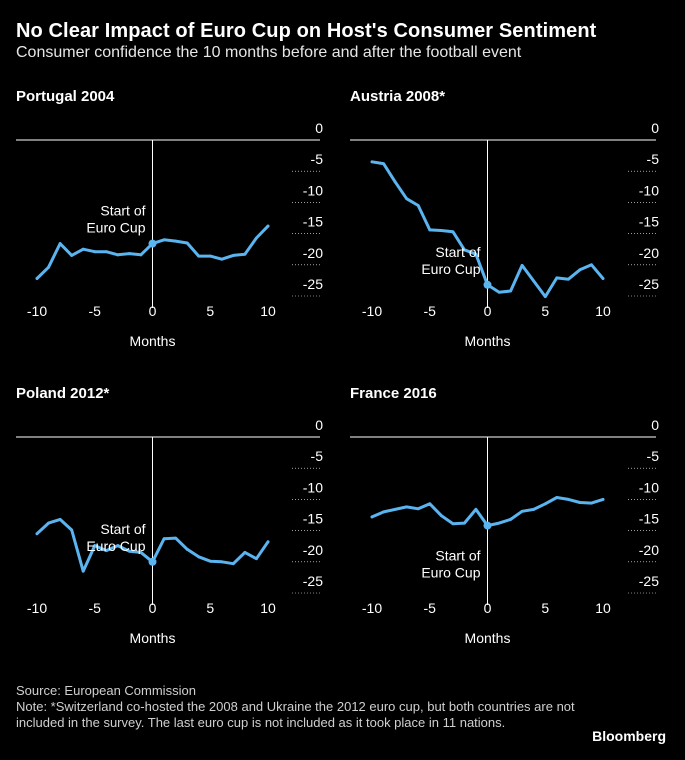 The height and width of the screenshot is (760, 685). I want to click on panel-title-4: France 2016, so click(393, 393).